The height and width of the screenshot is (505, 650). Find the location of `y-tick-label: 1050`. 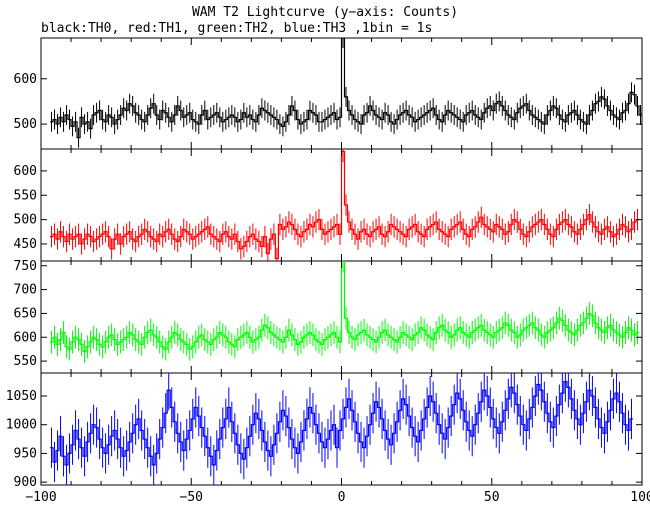

y-tick-label: 1050 is located at coordinates (21, 396).